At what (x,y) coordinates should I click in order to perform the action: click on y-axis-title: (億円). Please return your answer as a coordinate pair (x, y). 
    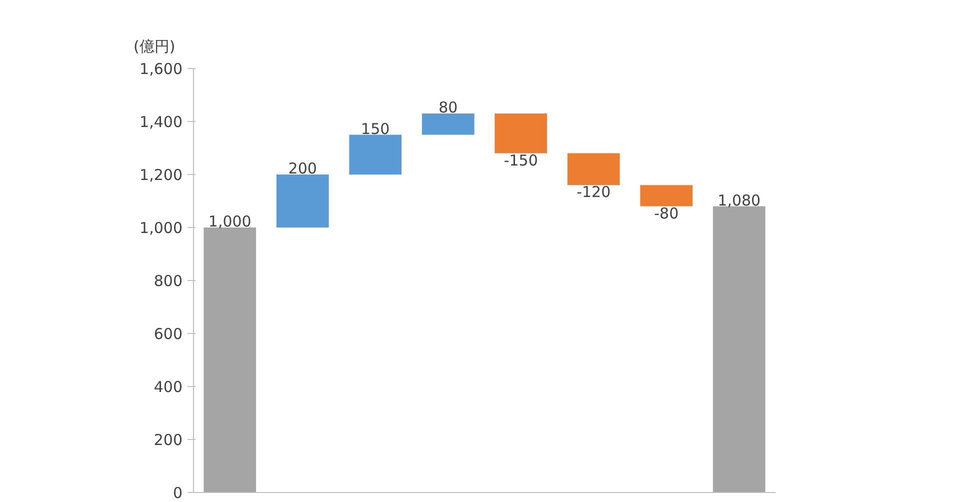
    Looking at the image, I should click on (155, 47).